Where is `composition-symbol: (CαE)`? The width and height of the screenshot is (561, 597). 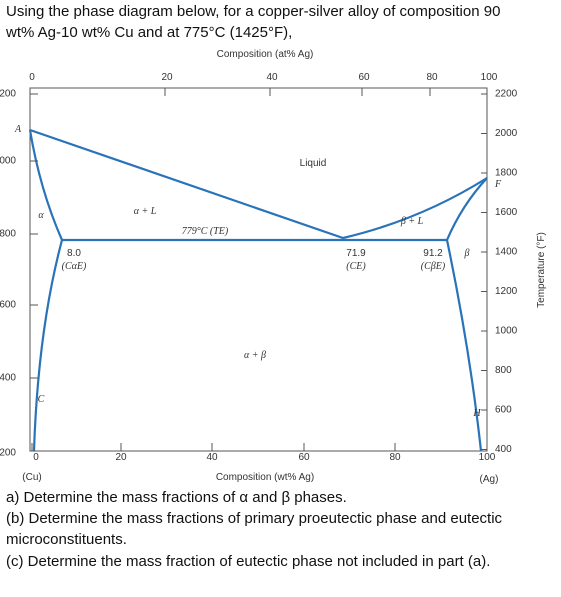 composition-symbol: (CαE) is located at coordinates (74, 266).